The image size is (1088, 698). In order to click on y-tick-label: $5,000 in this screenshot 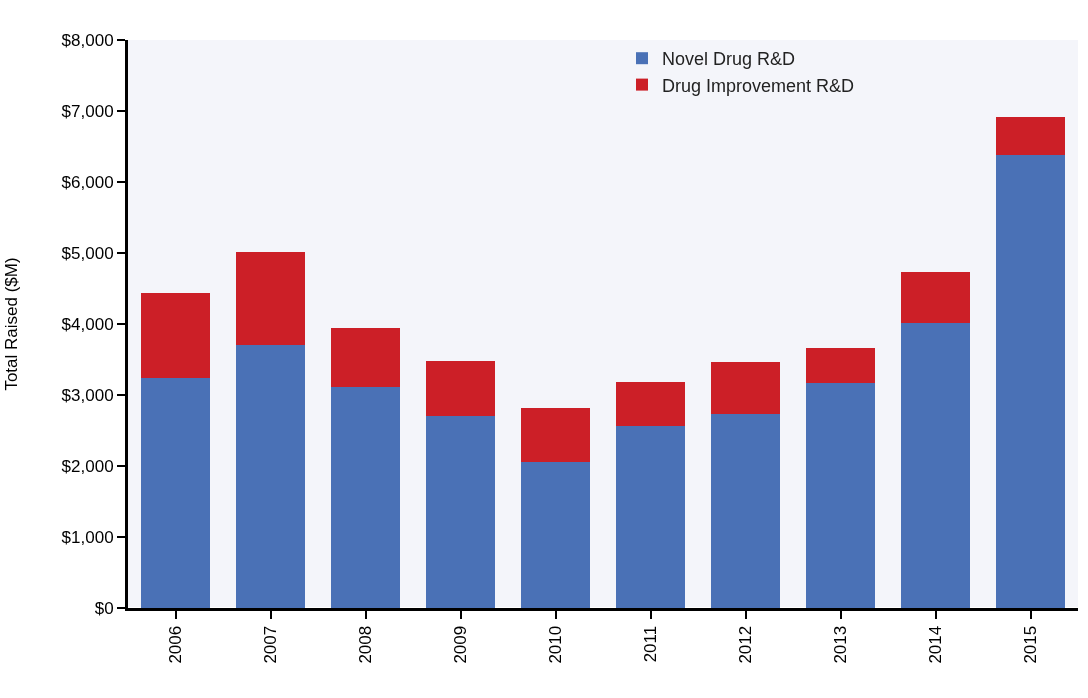, I will do `click(87, 253)`.